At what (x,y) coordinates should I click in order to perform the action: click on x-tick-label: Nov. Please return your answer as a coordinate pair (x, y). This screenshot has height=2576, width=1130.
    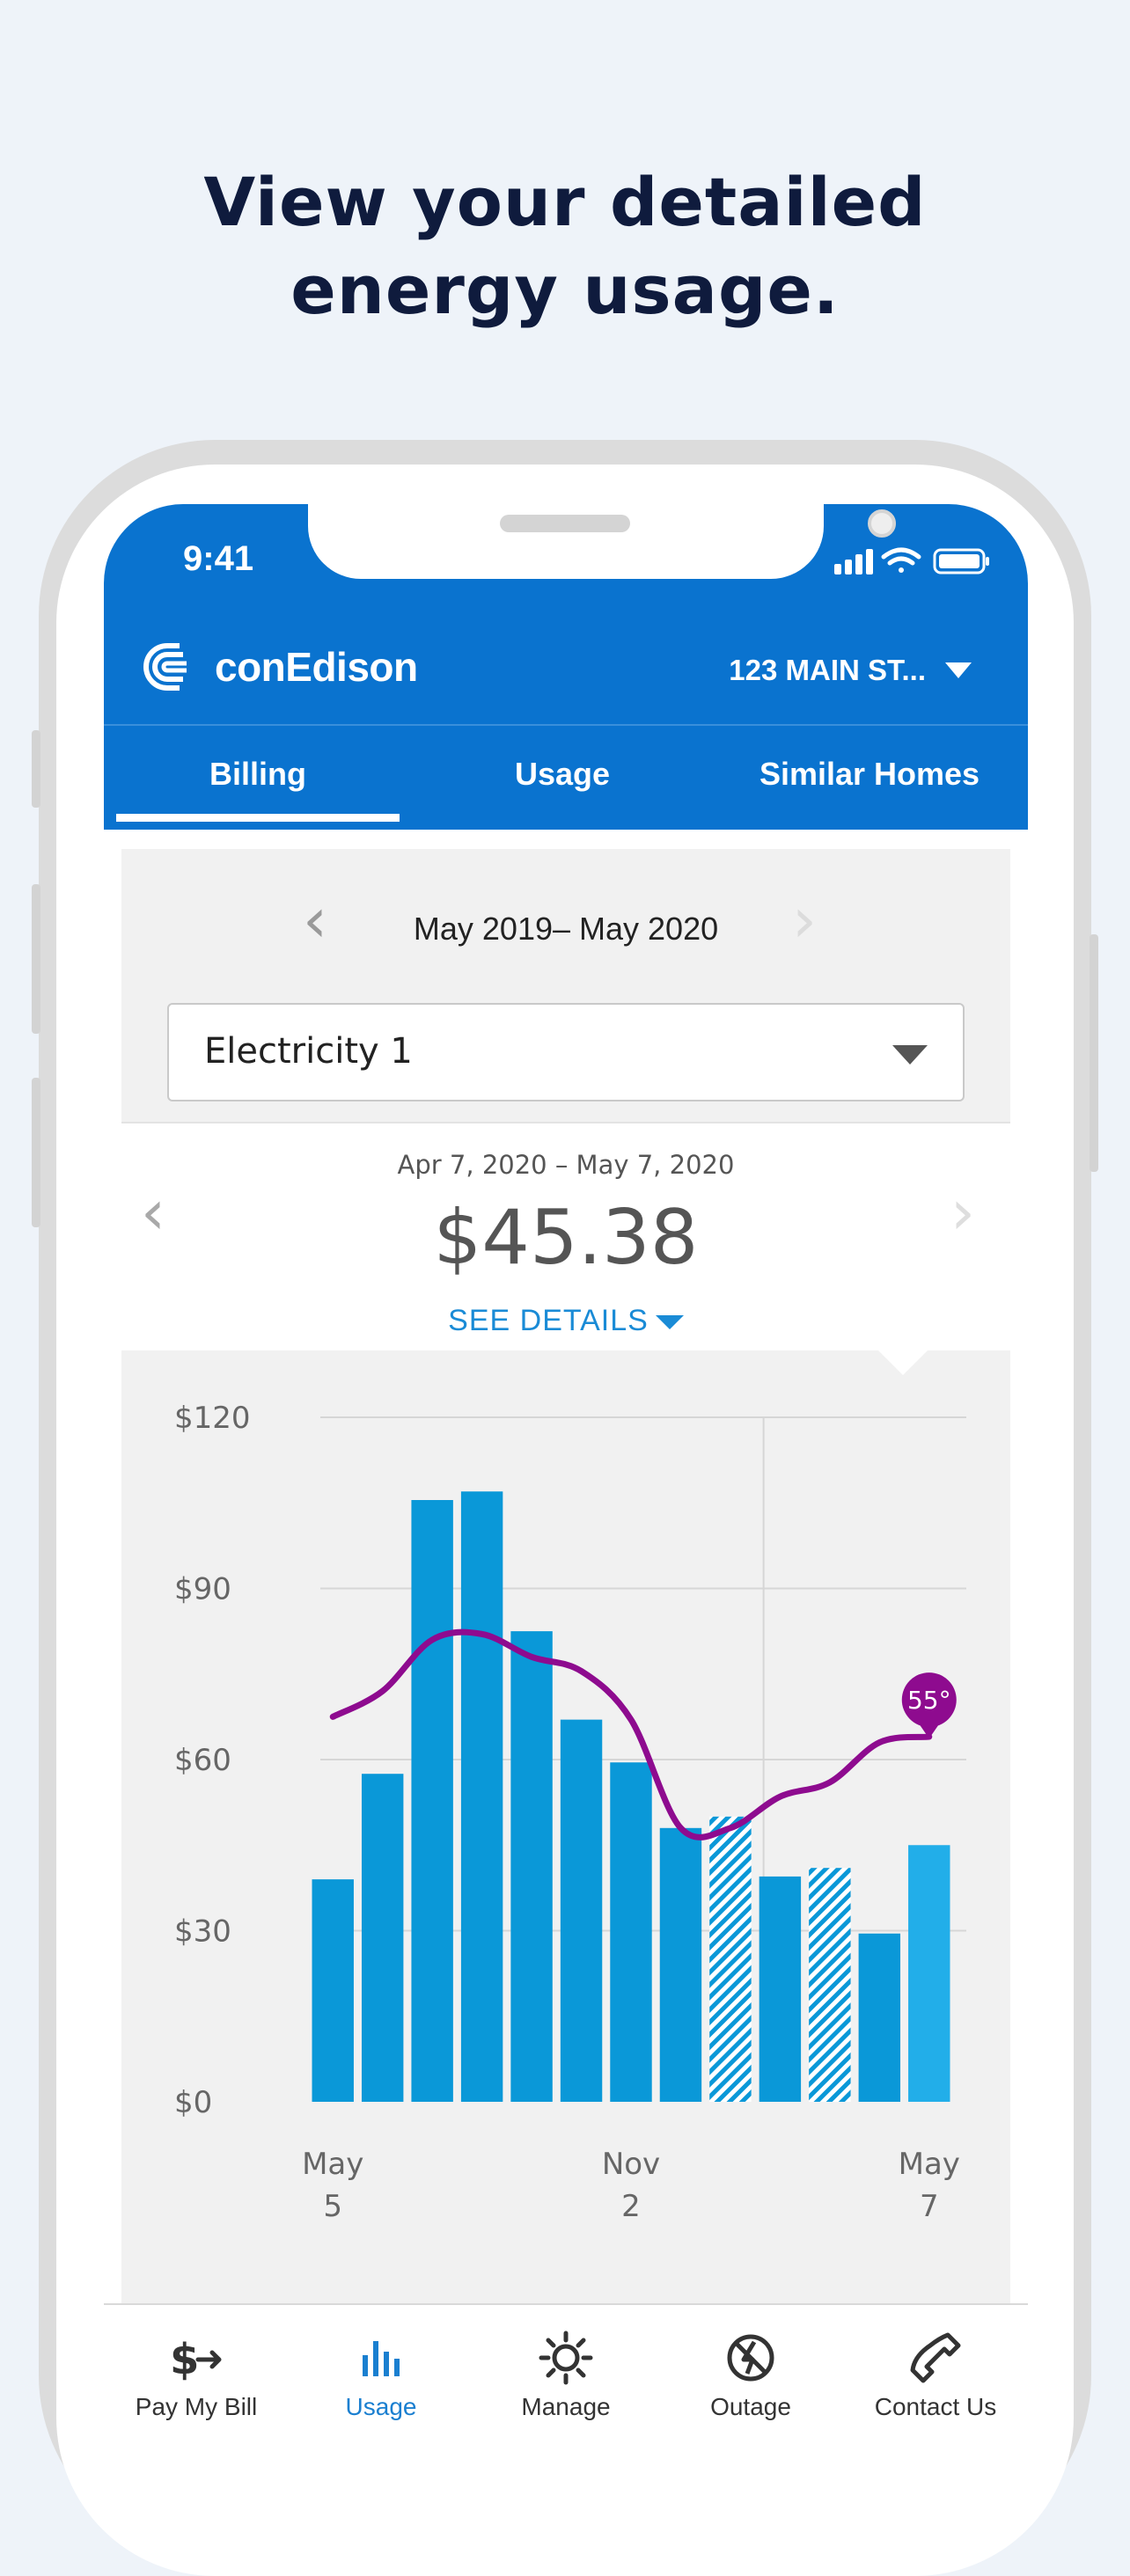
    Looking at the image, I should click on (631, 2164).